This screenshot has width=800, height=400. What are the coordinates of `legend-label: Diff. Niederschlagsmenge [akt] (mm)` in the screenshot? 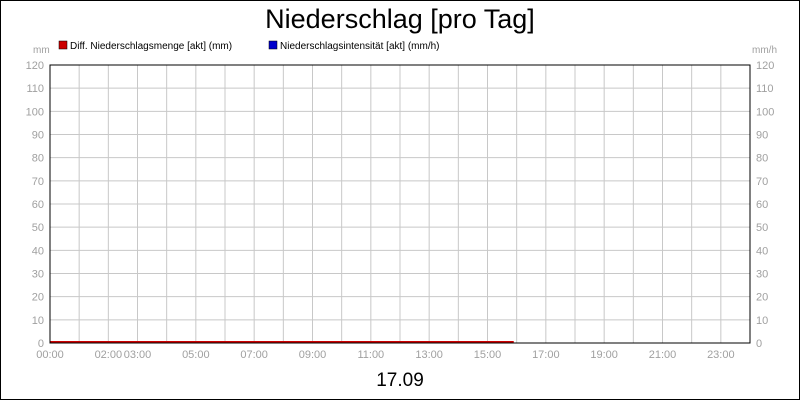 It's located at (151, 46).